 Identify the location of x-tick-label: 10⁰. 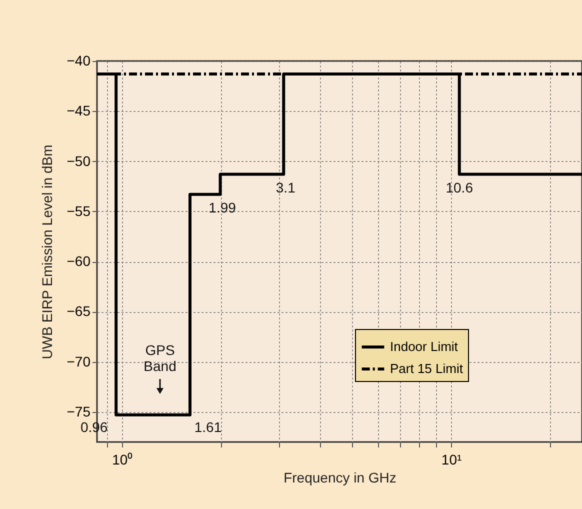
(122, 460).